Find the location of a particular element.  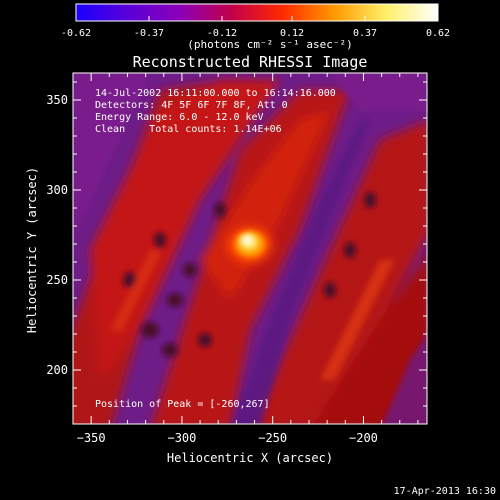

y-tick-label: 300 is located at coordinates (57, 190).